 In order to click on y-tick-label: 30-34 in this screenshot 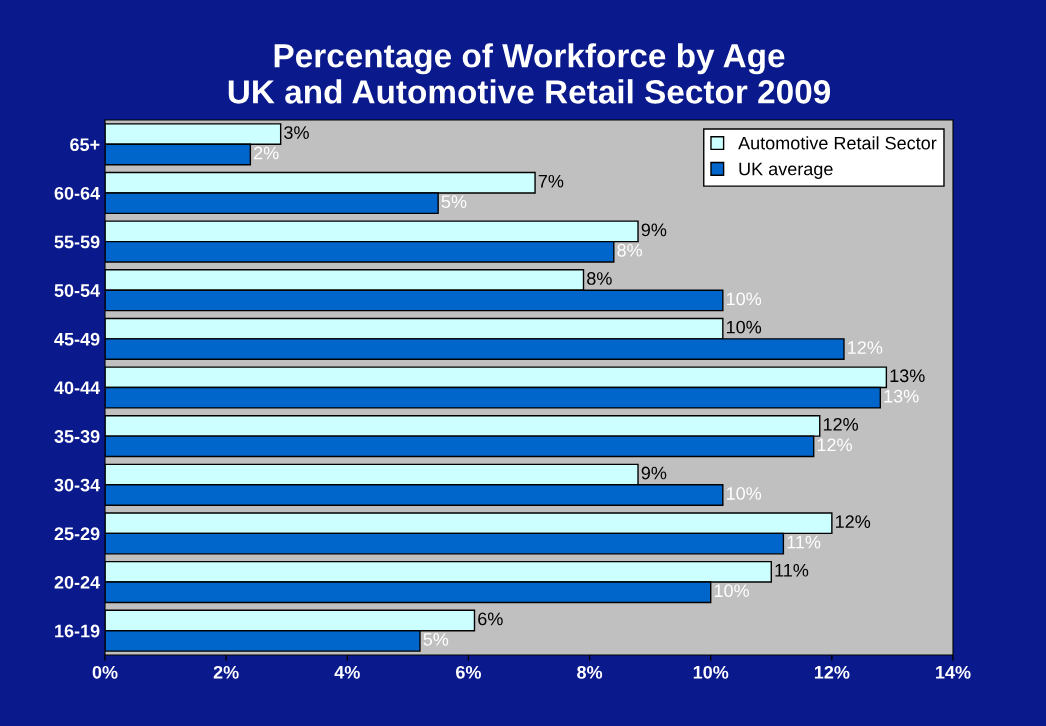, I will do `click(77, 485)`.